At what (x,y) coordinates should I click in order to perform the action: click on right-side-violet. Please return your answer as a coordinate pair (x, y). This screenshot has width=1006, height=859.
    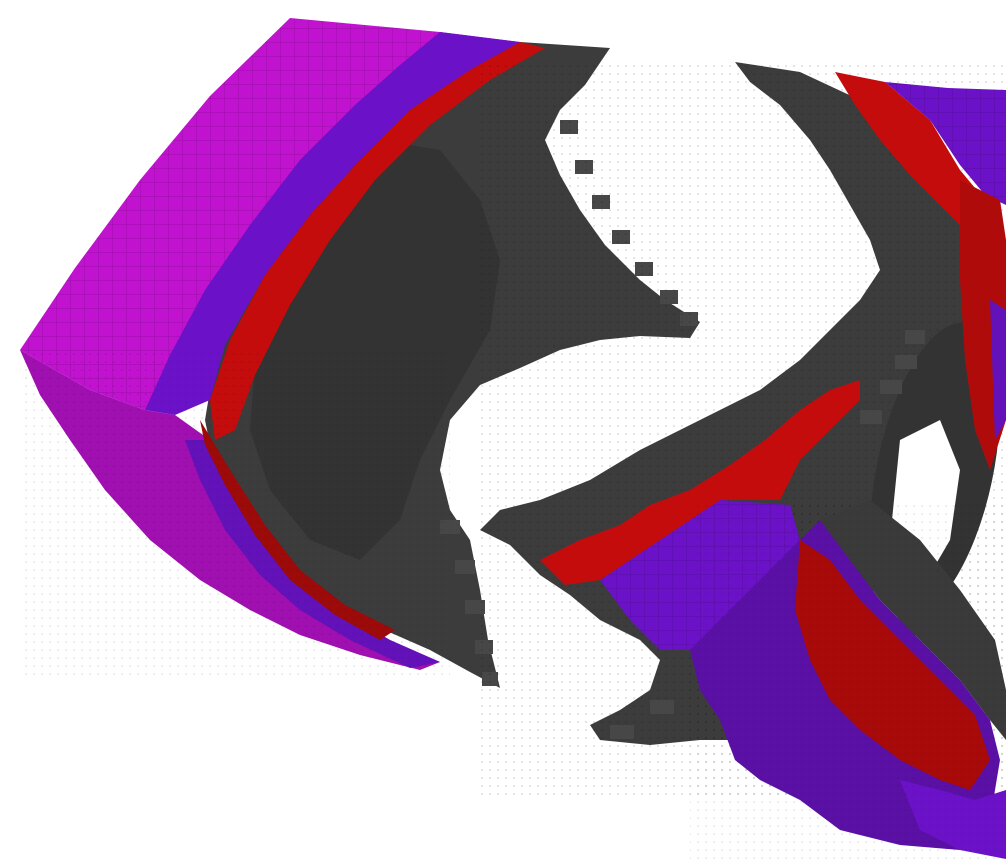
    Looking at the image, I should click on (998, 370).